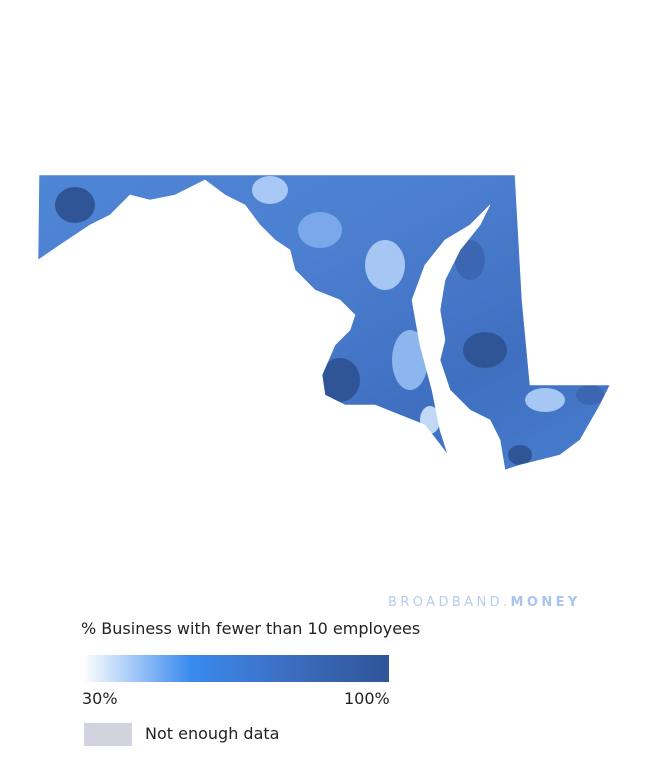  I want to click on brand: BROADBAND.MONEY, so click(484, 602).